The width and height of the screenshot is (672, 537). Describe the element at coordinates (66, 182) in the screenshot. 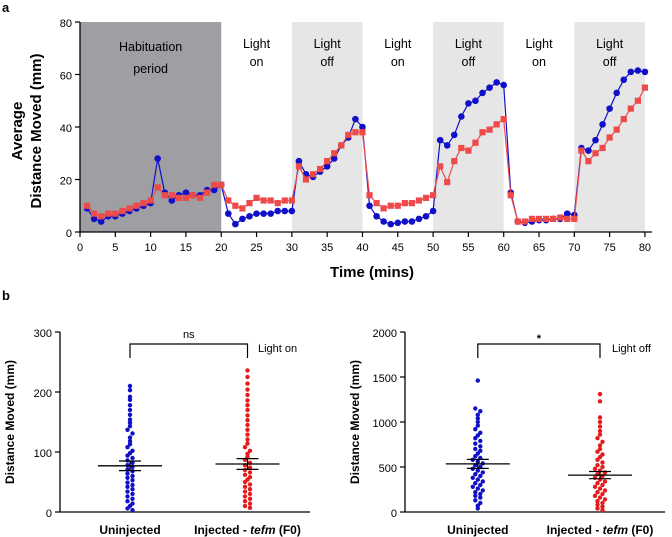

I see `y-tick-label: 20` at that location.